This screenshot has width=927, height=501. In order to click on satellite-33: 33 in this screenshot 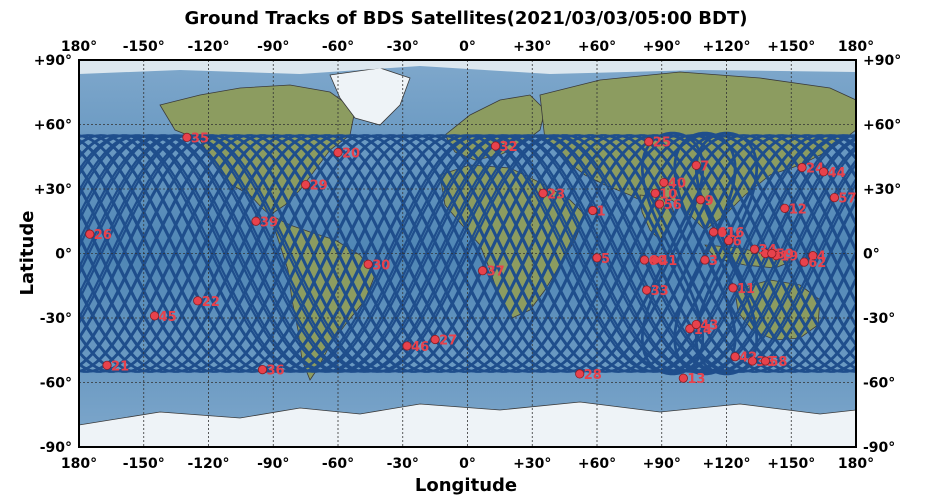, I will do `click(655, 291)`.